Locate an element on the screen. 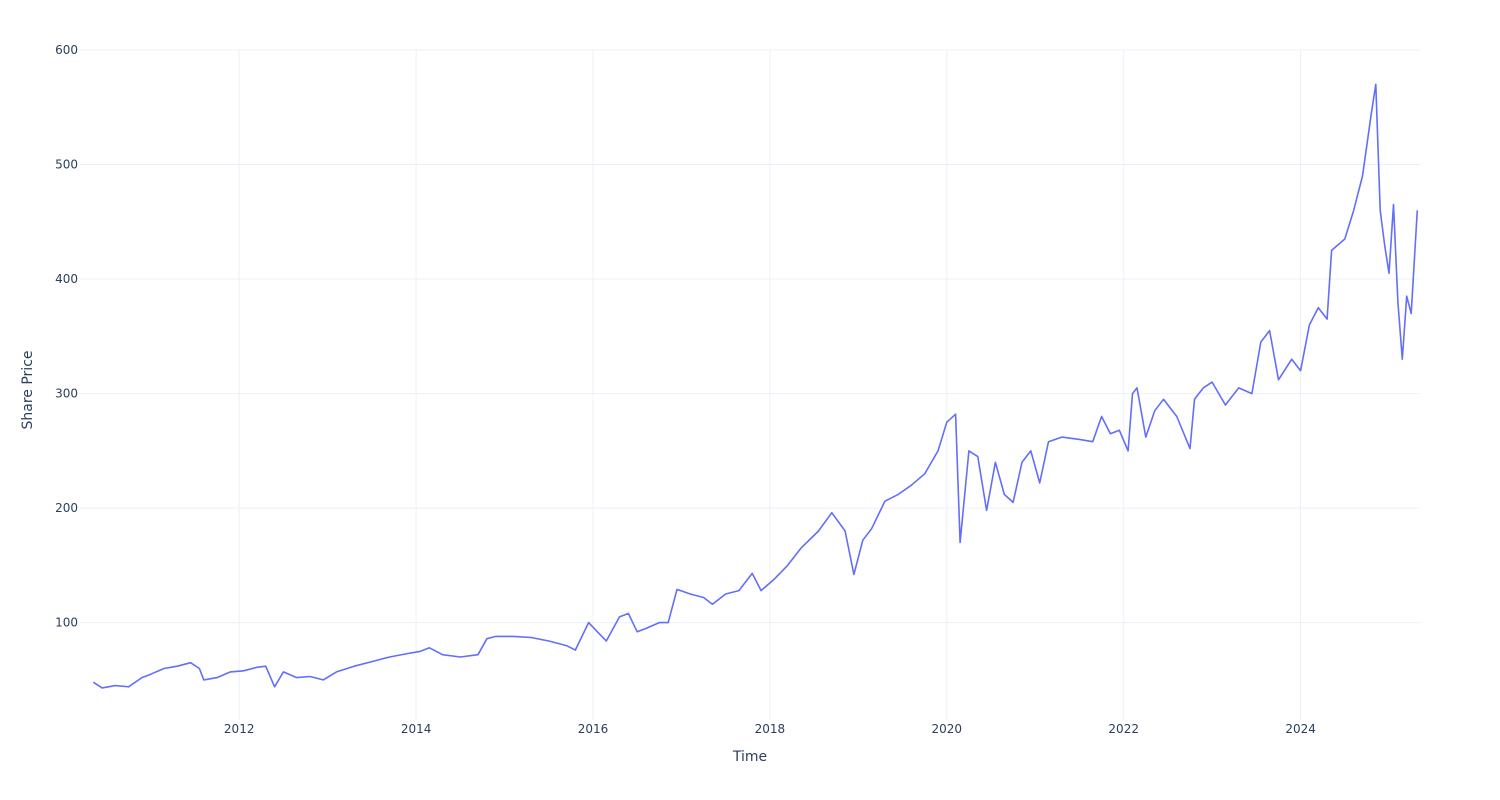 This screenshot has height=800, width=1500. y-axis-ticks: 100 200 300 400 500 600 is located at coordinates (66, 336).